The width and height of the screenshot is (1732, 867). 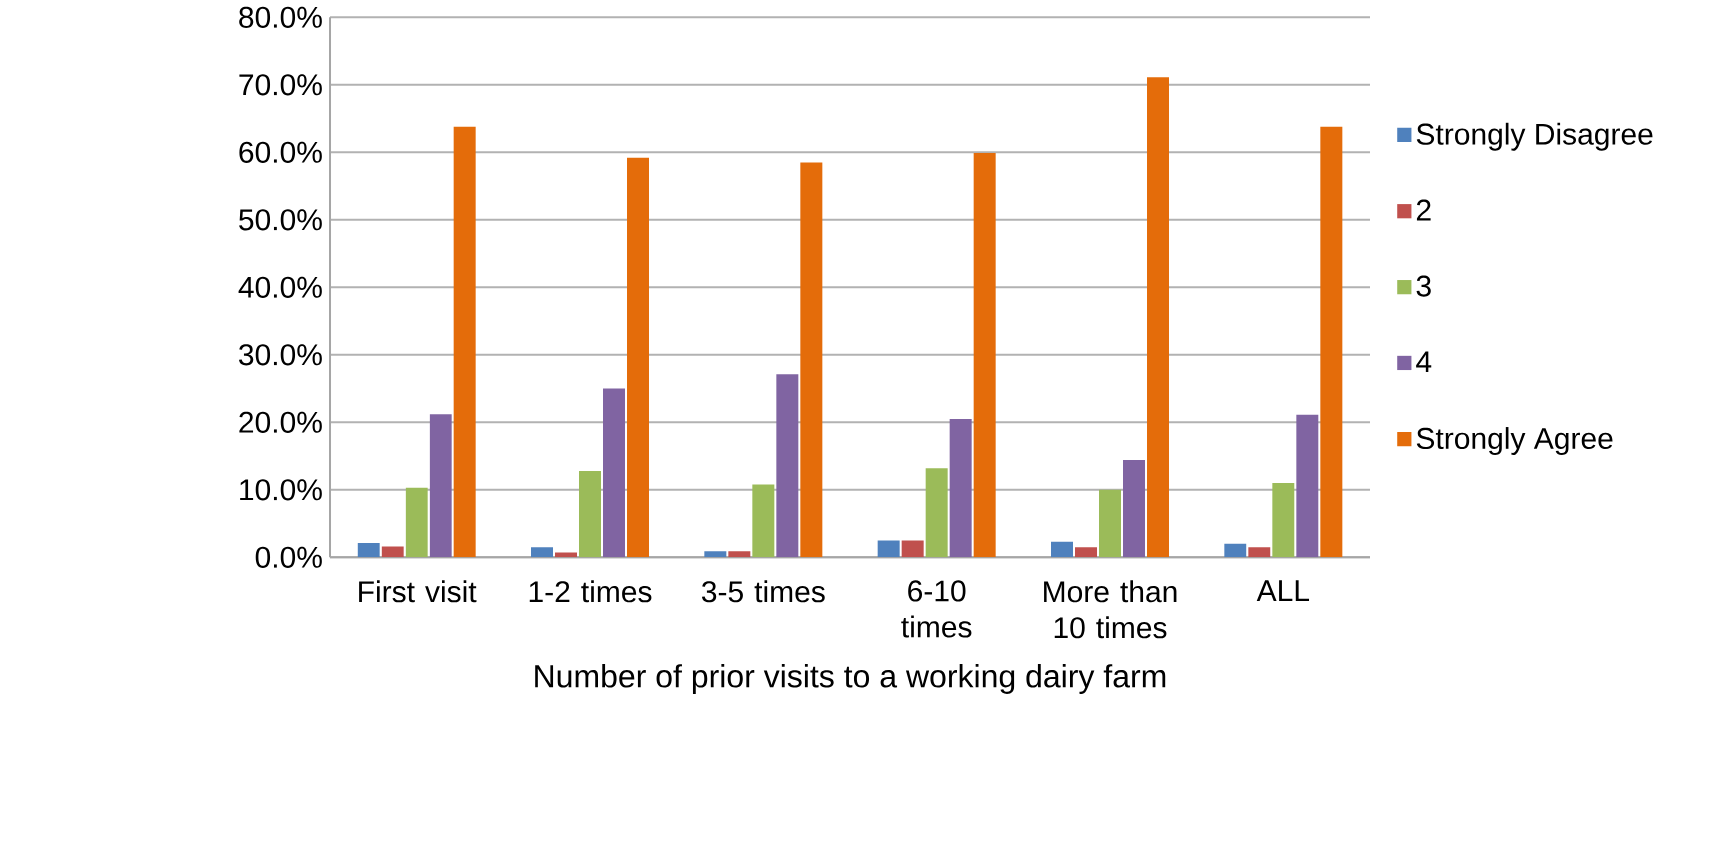 I want to click on y-tick-label: 80.0%, so click(x=280, y=17).